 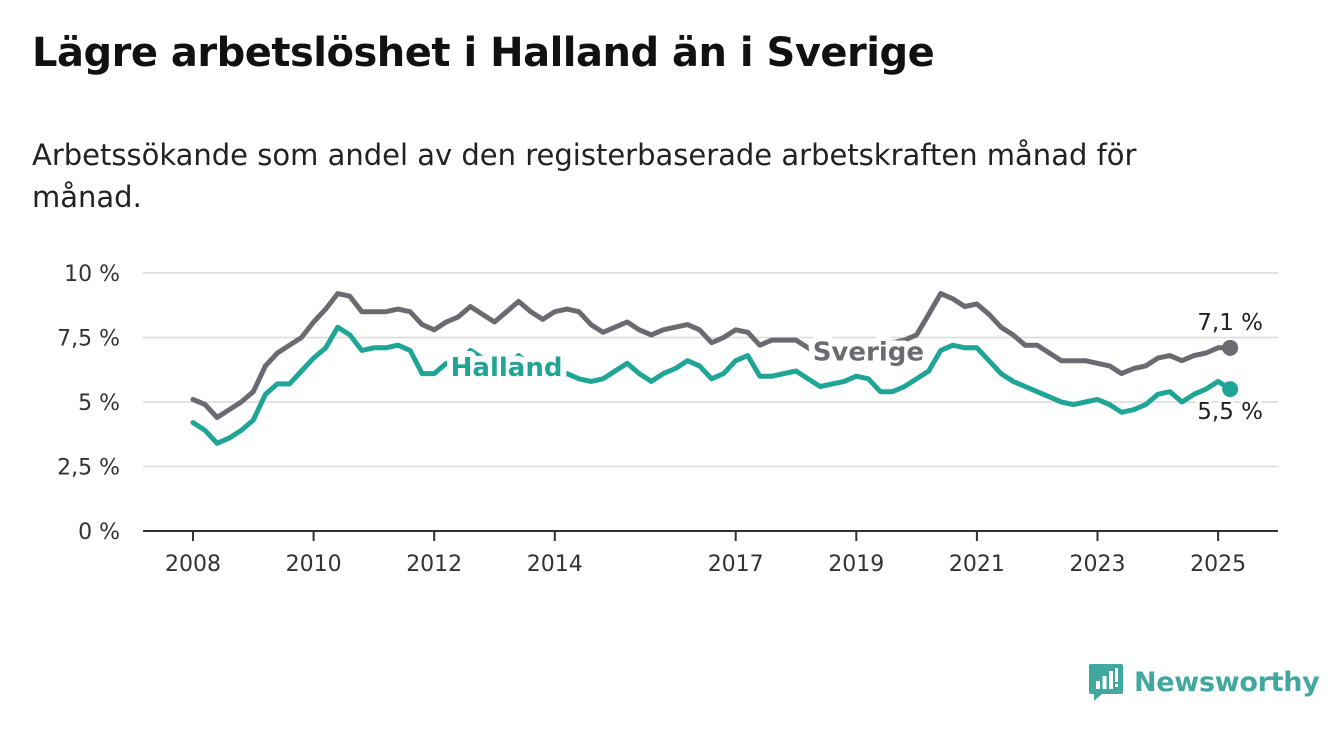 I want to click on series-line-halland, so click(x=711, y=385).